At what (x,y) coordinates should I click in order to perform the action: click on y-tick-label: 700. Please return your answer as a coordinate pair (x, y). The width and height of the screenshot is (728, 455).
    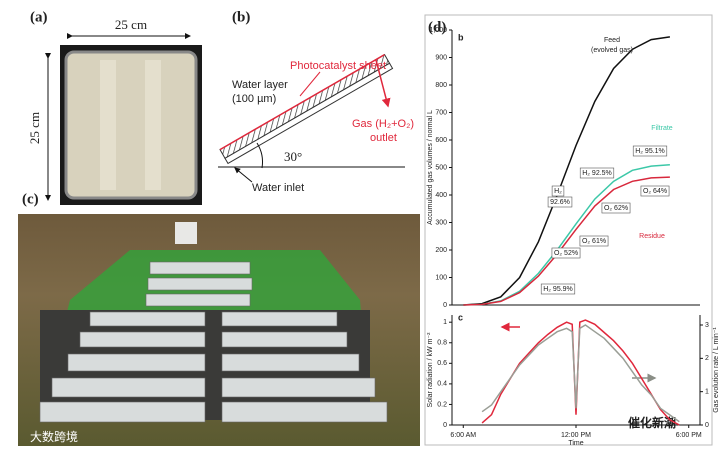
    Looking at the image, I should click on (441, 112).